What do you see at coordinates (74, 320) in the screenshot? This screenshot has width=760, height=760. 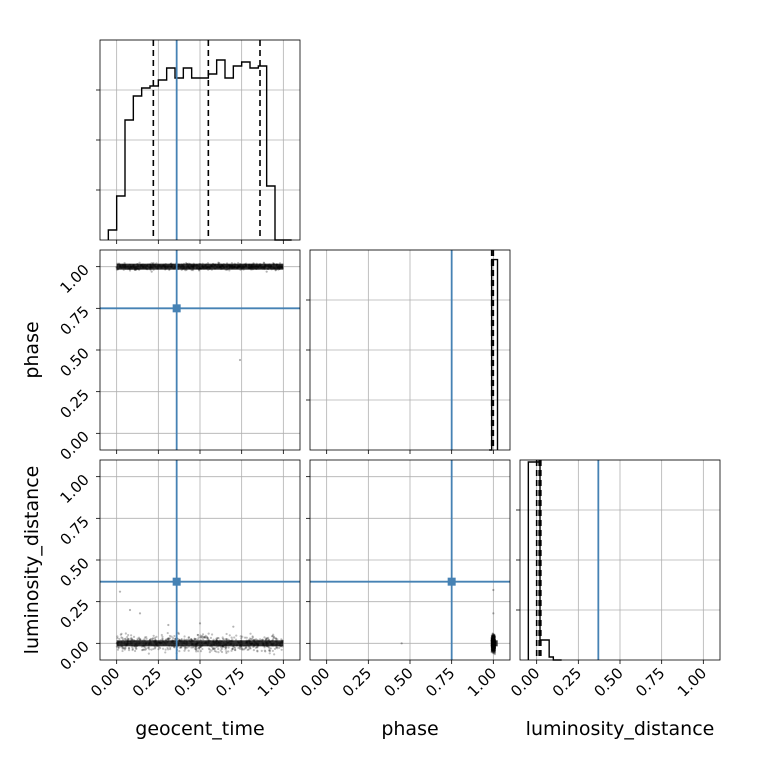 I see `y-tick-label: 0.75` at bounding box center [74, 320].